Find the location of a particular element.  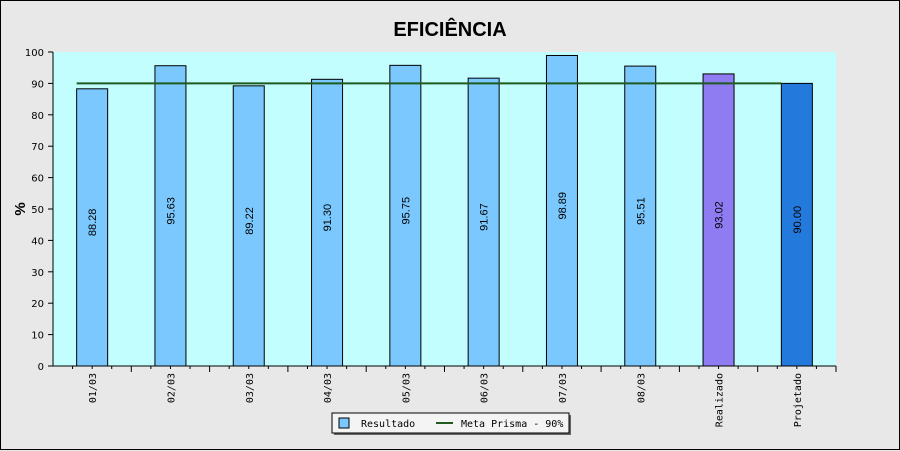

x-tick-label: Realizado is located at coordinates (720, 400).